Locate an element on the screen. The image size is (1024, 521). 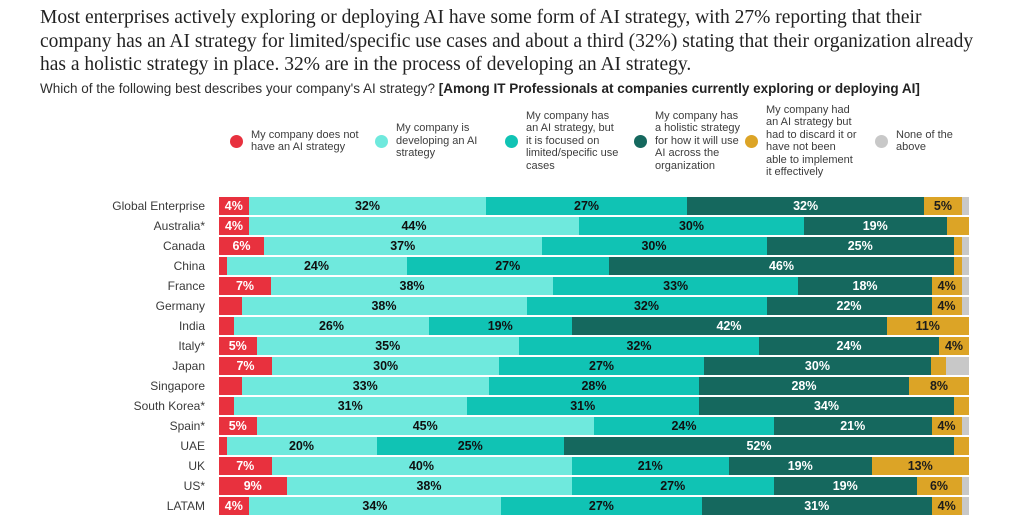
bar-value-label: 13% is located at coordinates (920, 466).